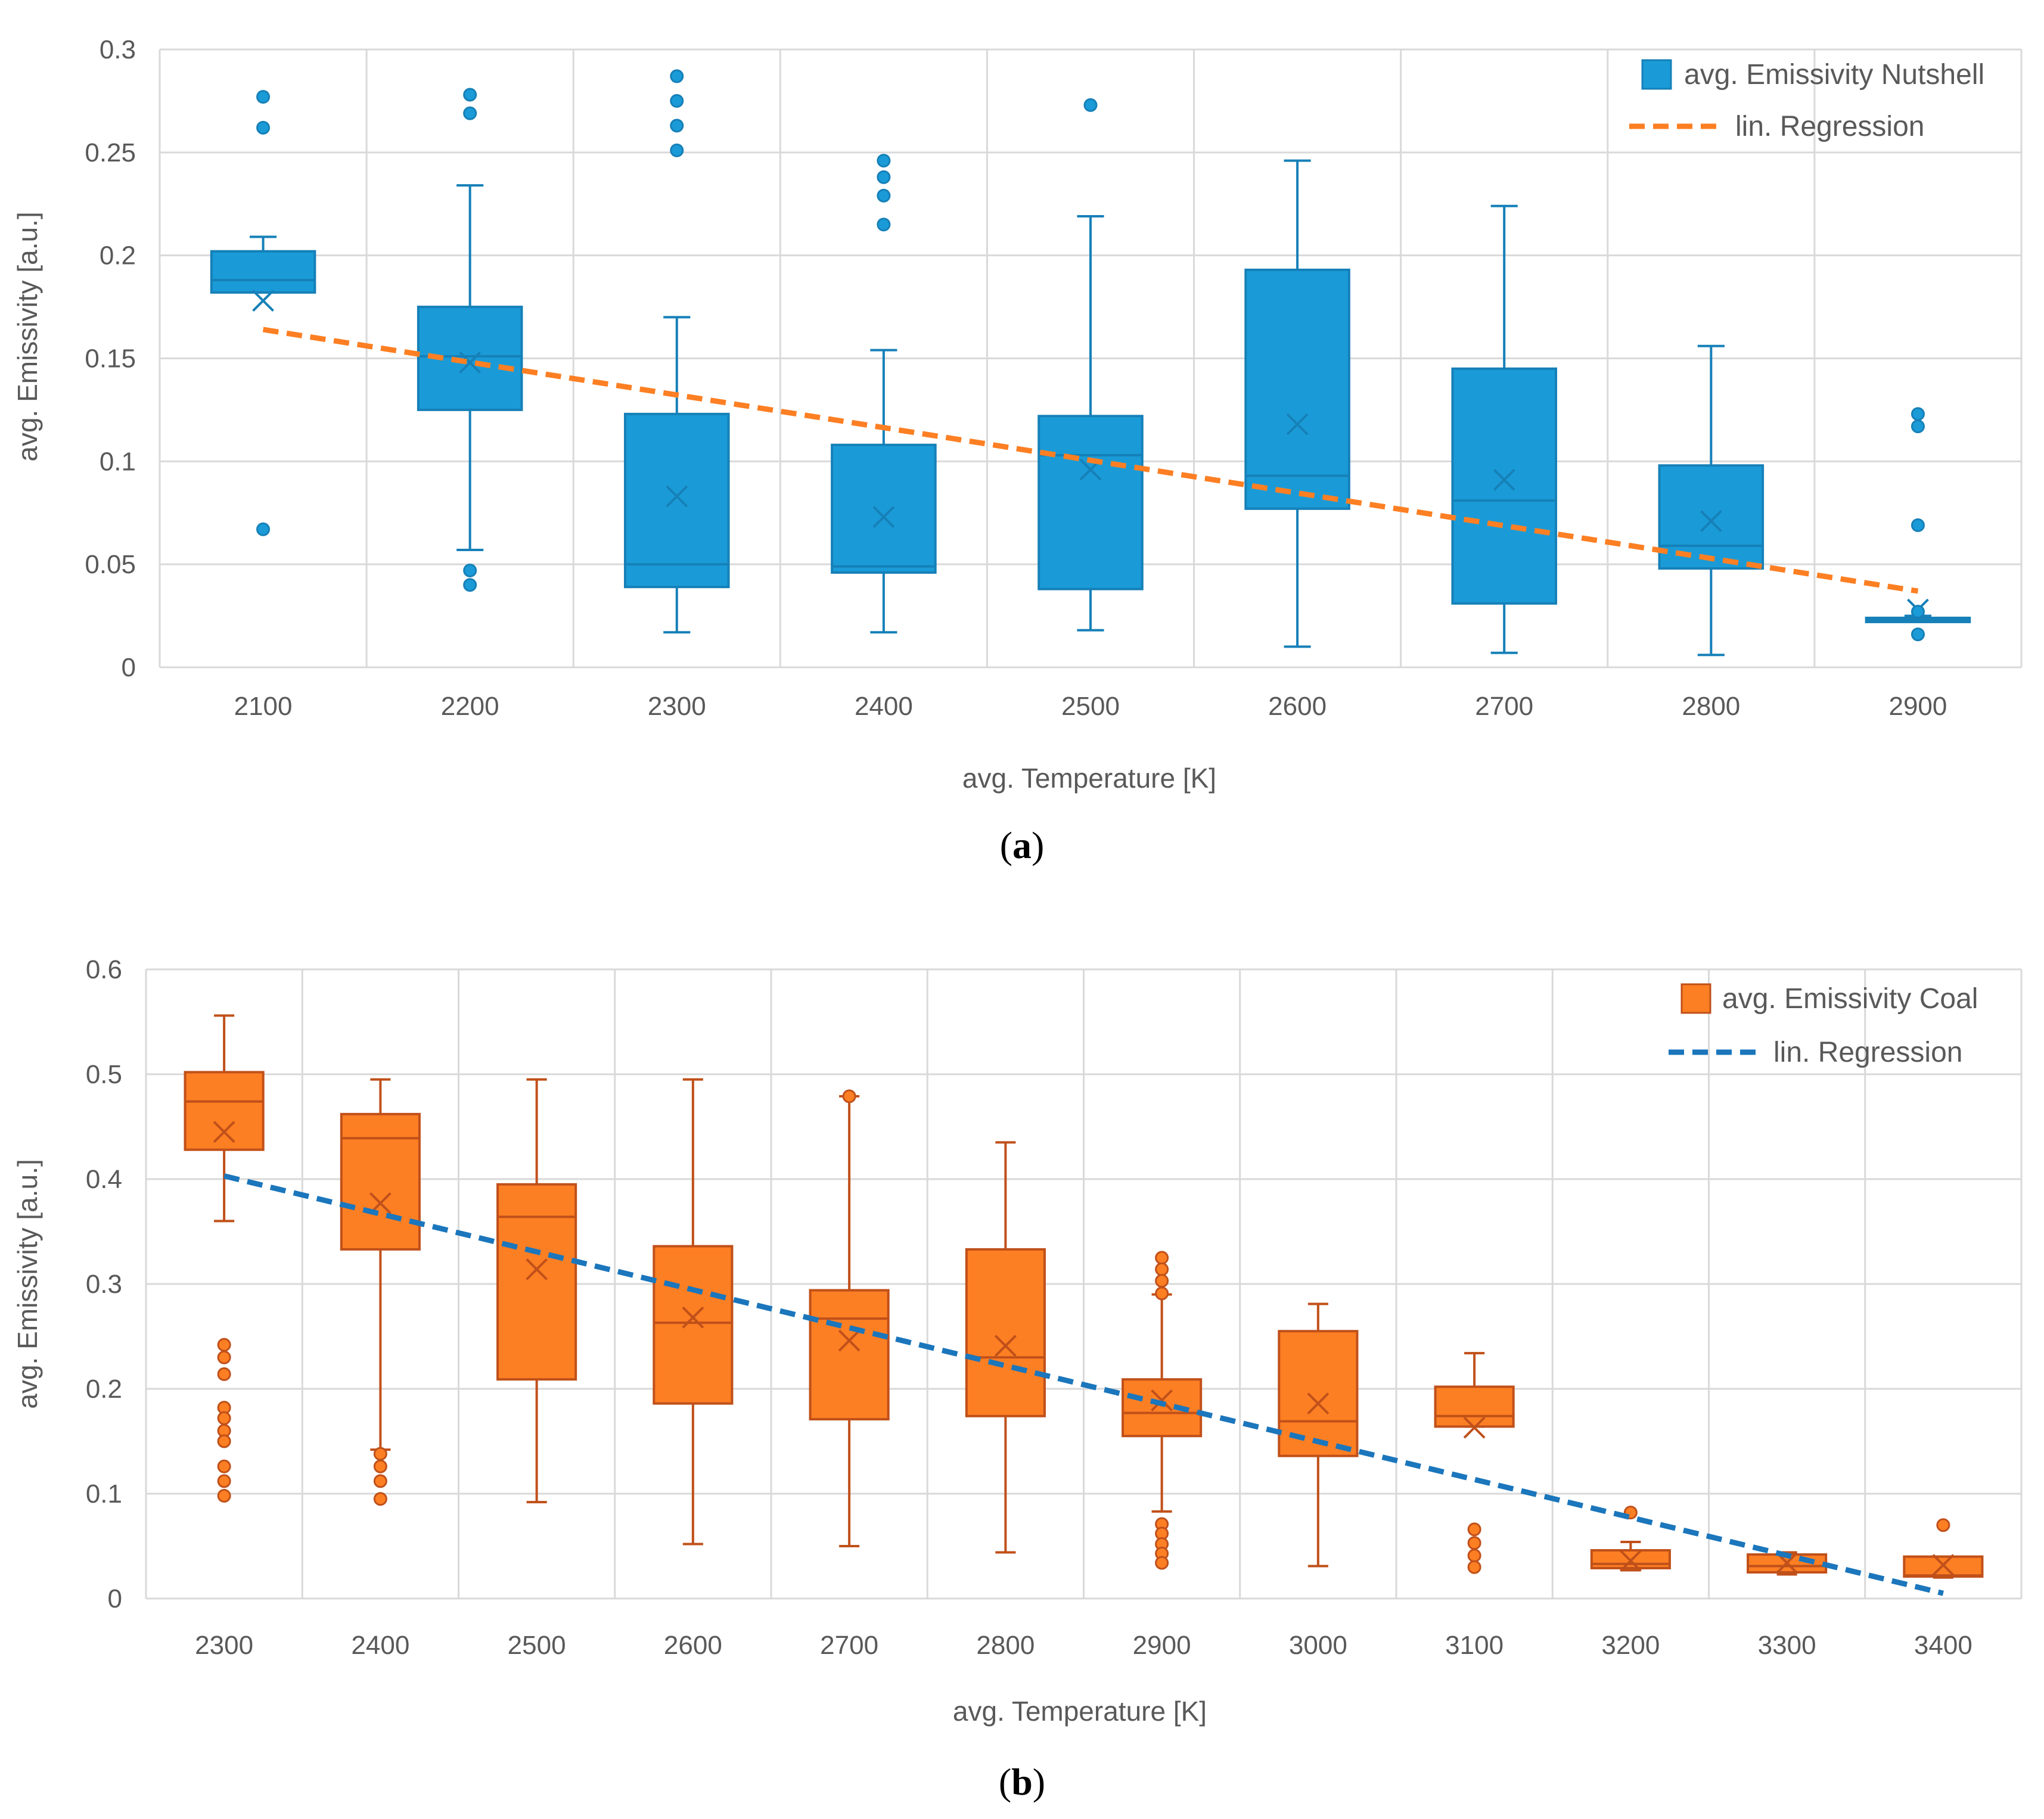  Describe the element at coordinates (1711, 706) in the screenshot. I see `chart-a-x-tick-label: 2800` at that location.